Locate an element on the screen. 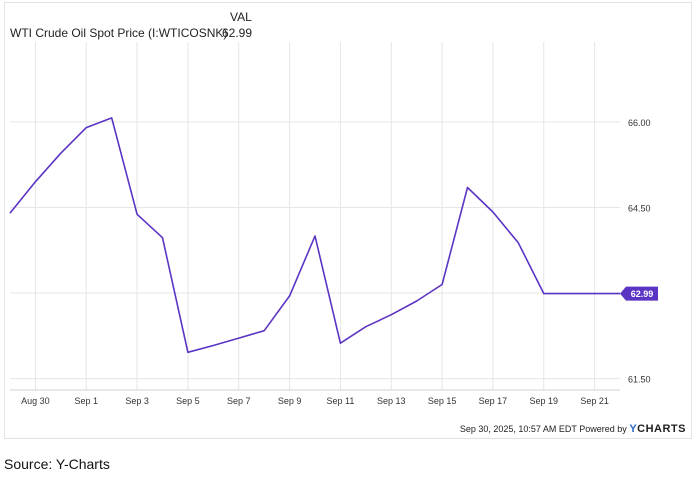  y-axis-ticks: 61.50 64.50 66.00 is located at coordinates (639, 251).